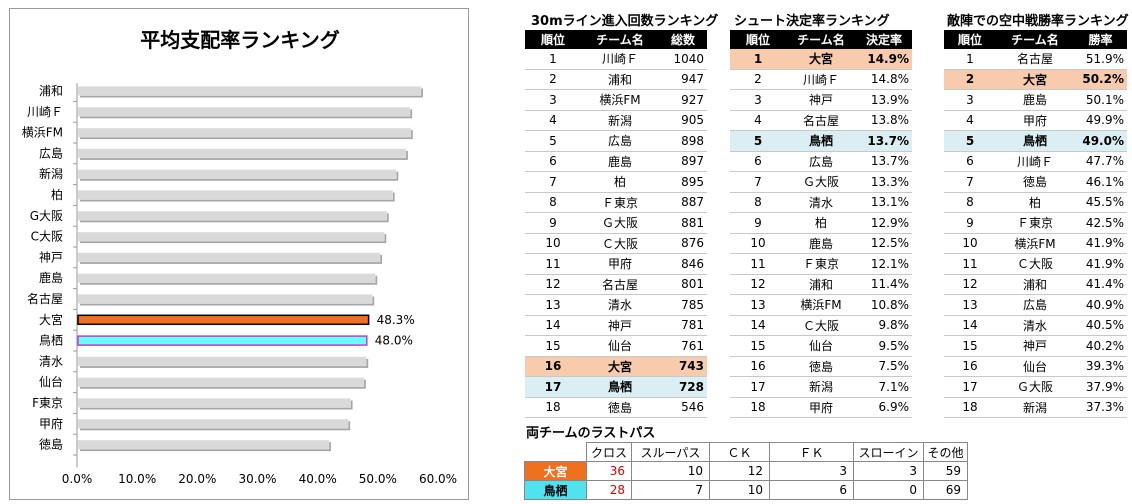 This screenshot has height=504, width=1132. Describe the element at coordinates (945, 471) in the screenshot. I see `value-cell: 59` at that location.